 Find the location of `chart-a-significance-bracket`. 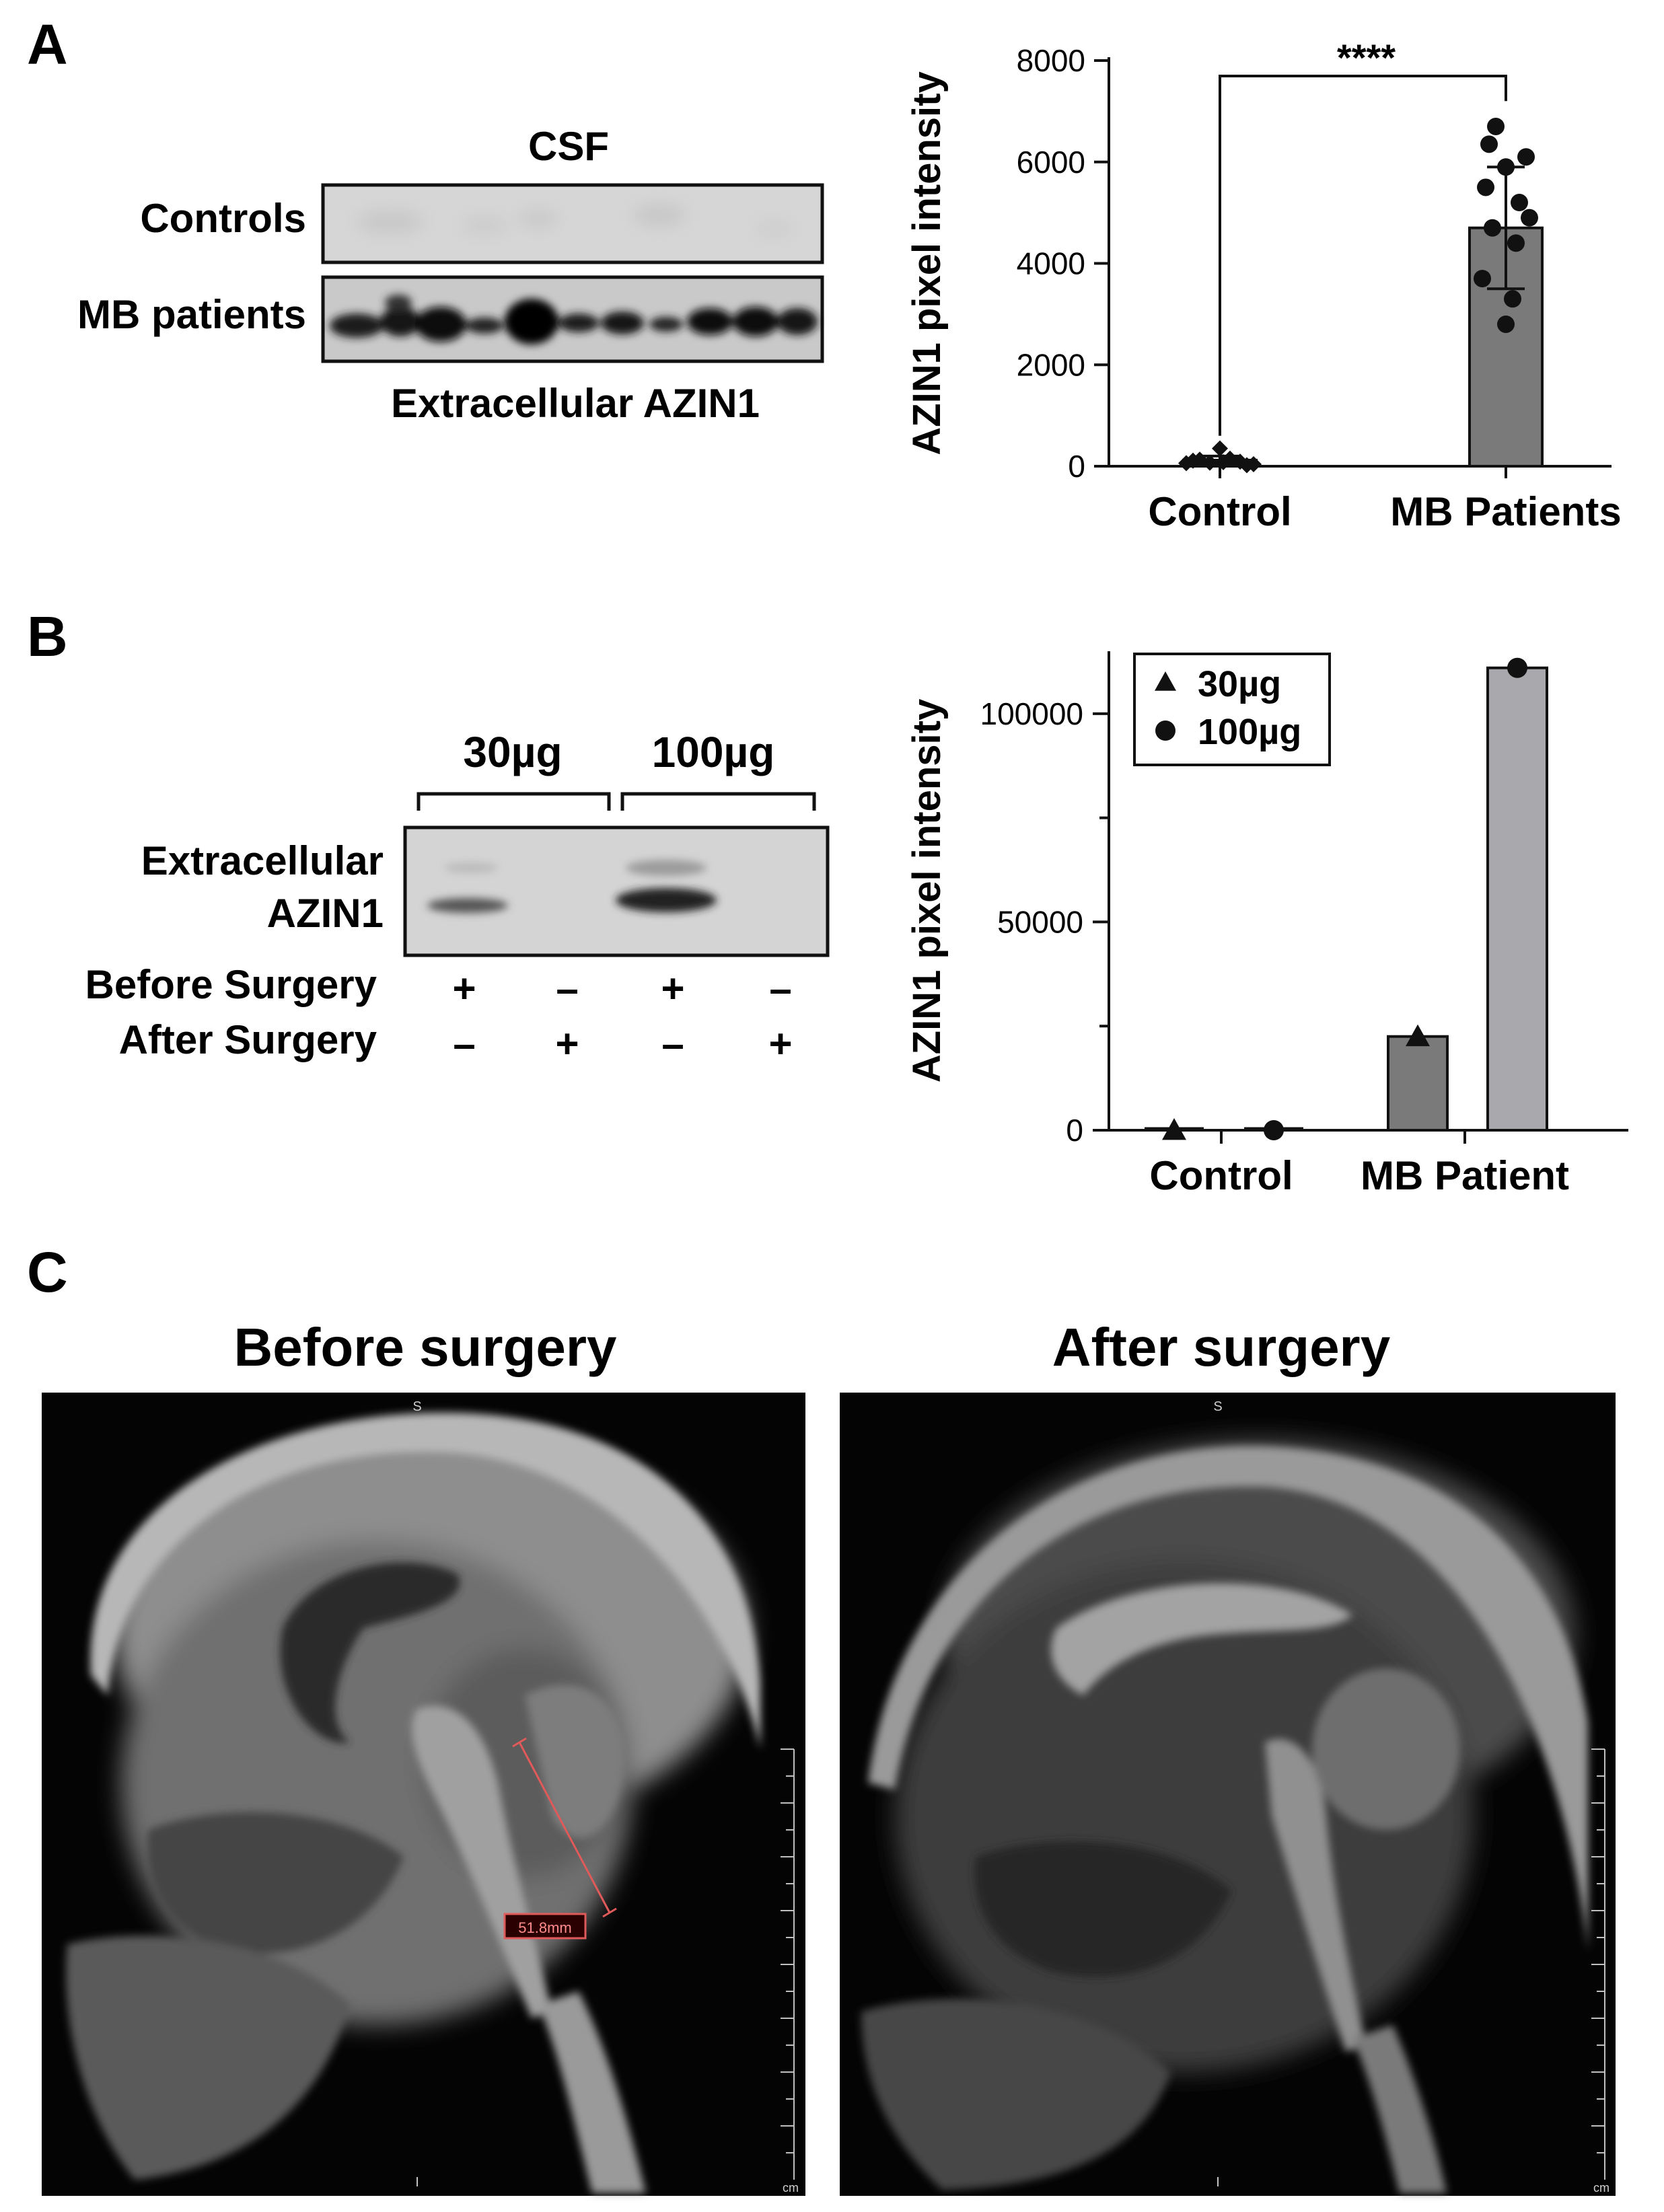

chart-a-significance-bracket is located at coordinates (1363, 255).